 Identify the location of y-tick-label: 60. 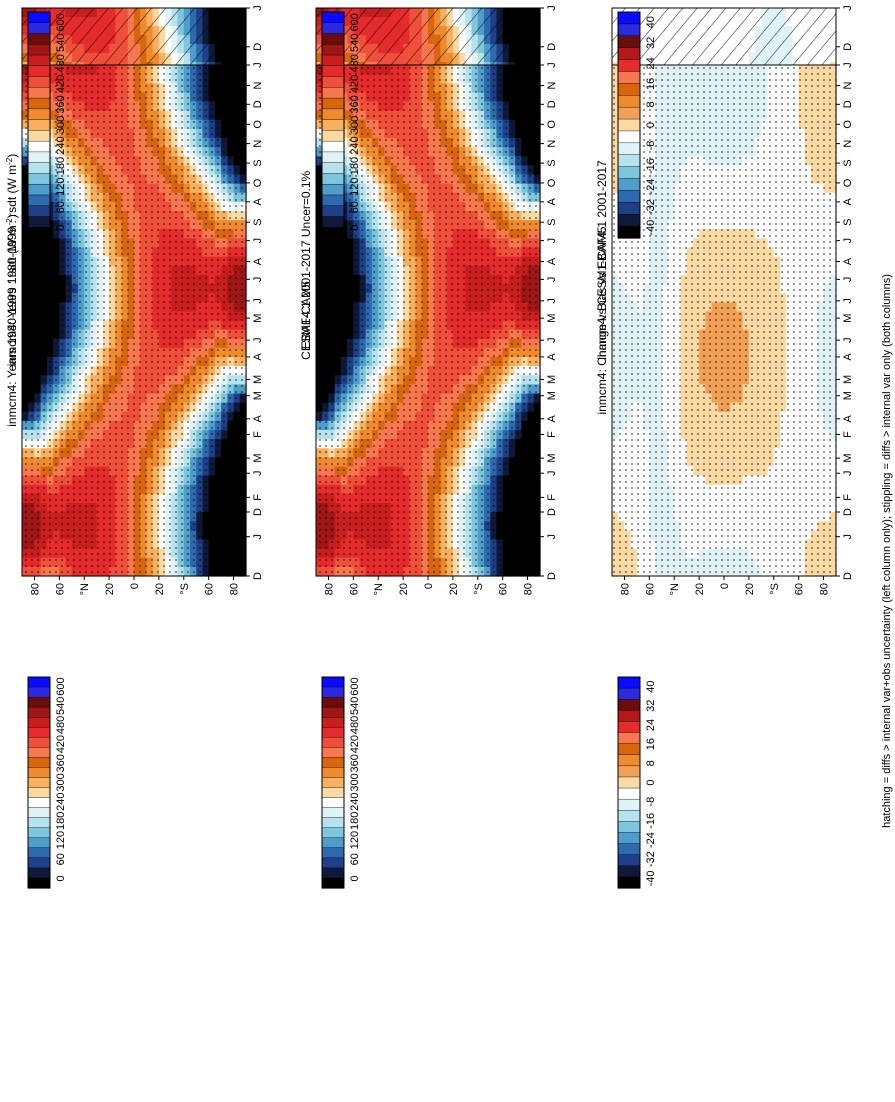
(210, 589).